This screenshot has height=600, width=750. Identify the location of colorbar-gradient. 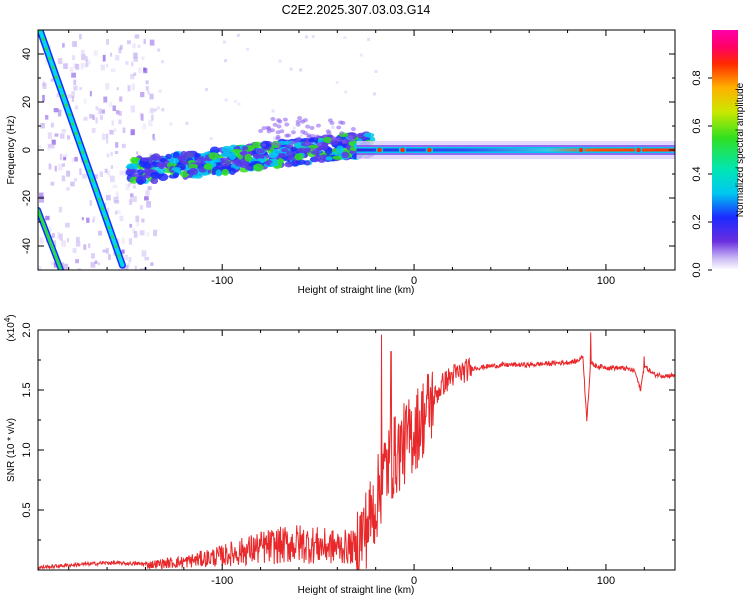
(725, 150).